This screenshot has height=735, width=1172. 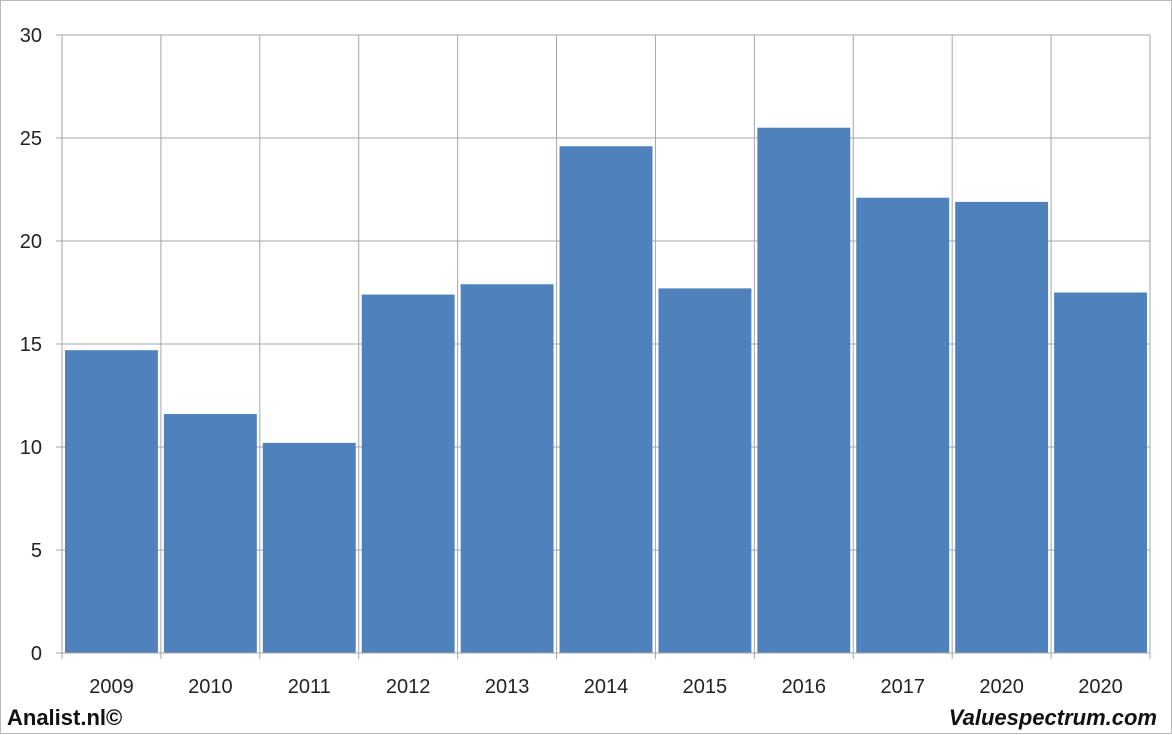 I want to click on x-tick-label: 2011, so click(x=309, y=687).